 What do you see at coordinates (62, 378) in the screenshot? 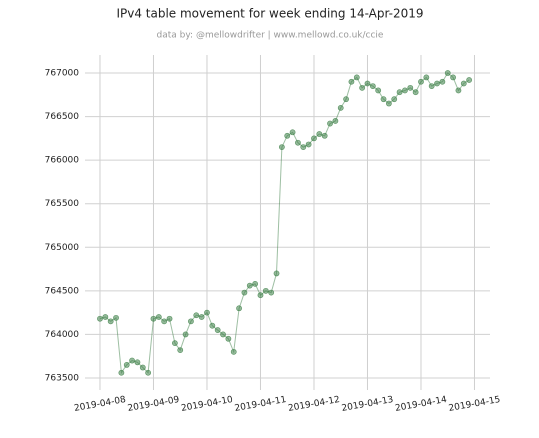
I see `y-tick-label: 763500` at bounding box center [62, 378].